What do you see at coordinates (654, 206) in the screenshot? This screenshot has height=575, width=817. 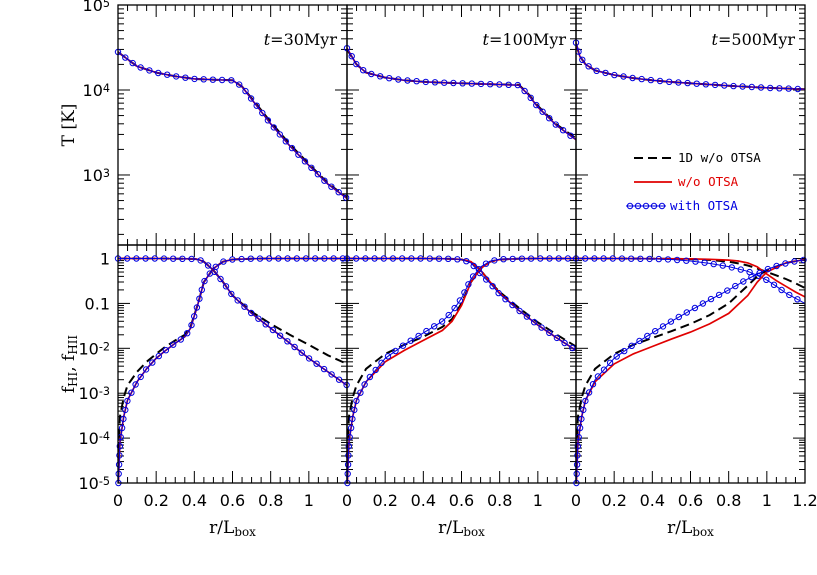 I see `legend-swatch-marker` at bounding box center [654, 206].